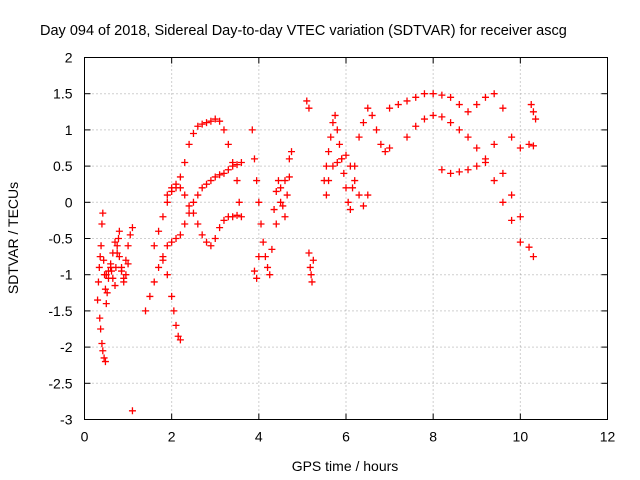 This screenshot has height=480, width=640. What do you see at coordinates (272, 204) in the screenshot?
I see `series-cluster-4h` at bounding box center [272, 204].